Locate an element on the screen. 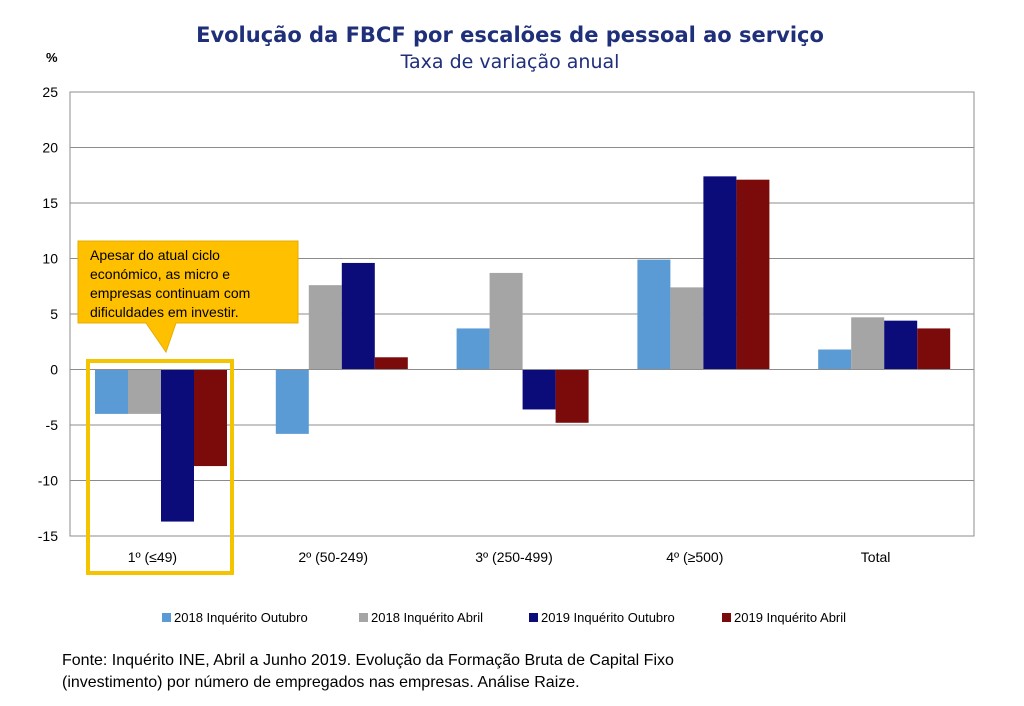 The width and height of the screenshot is (1024, 706). callout-line: empresas continuam com is located at coordinates (170, 293).